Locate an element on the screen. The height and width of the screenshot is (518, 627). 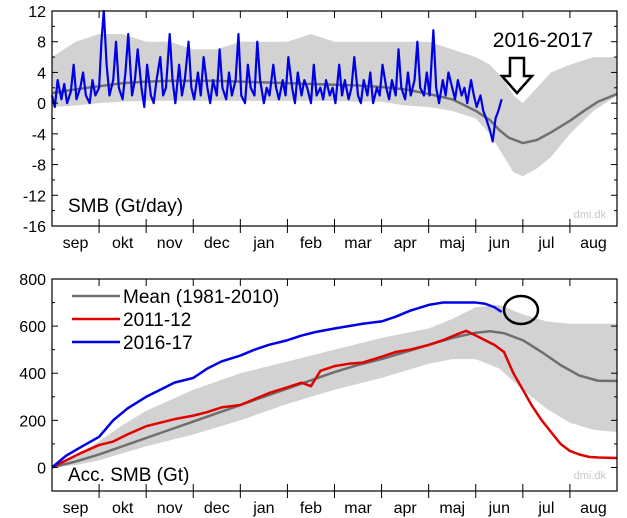
annotation-arrow-icon is located at coordinates (517, 75).